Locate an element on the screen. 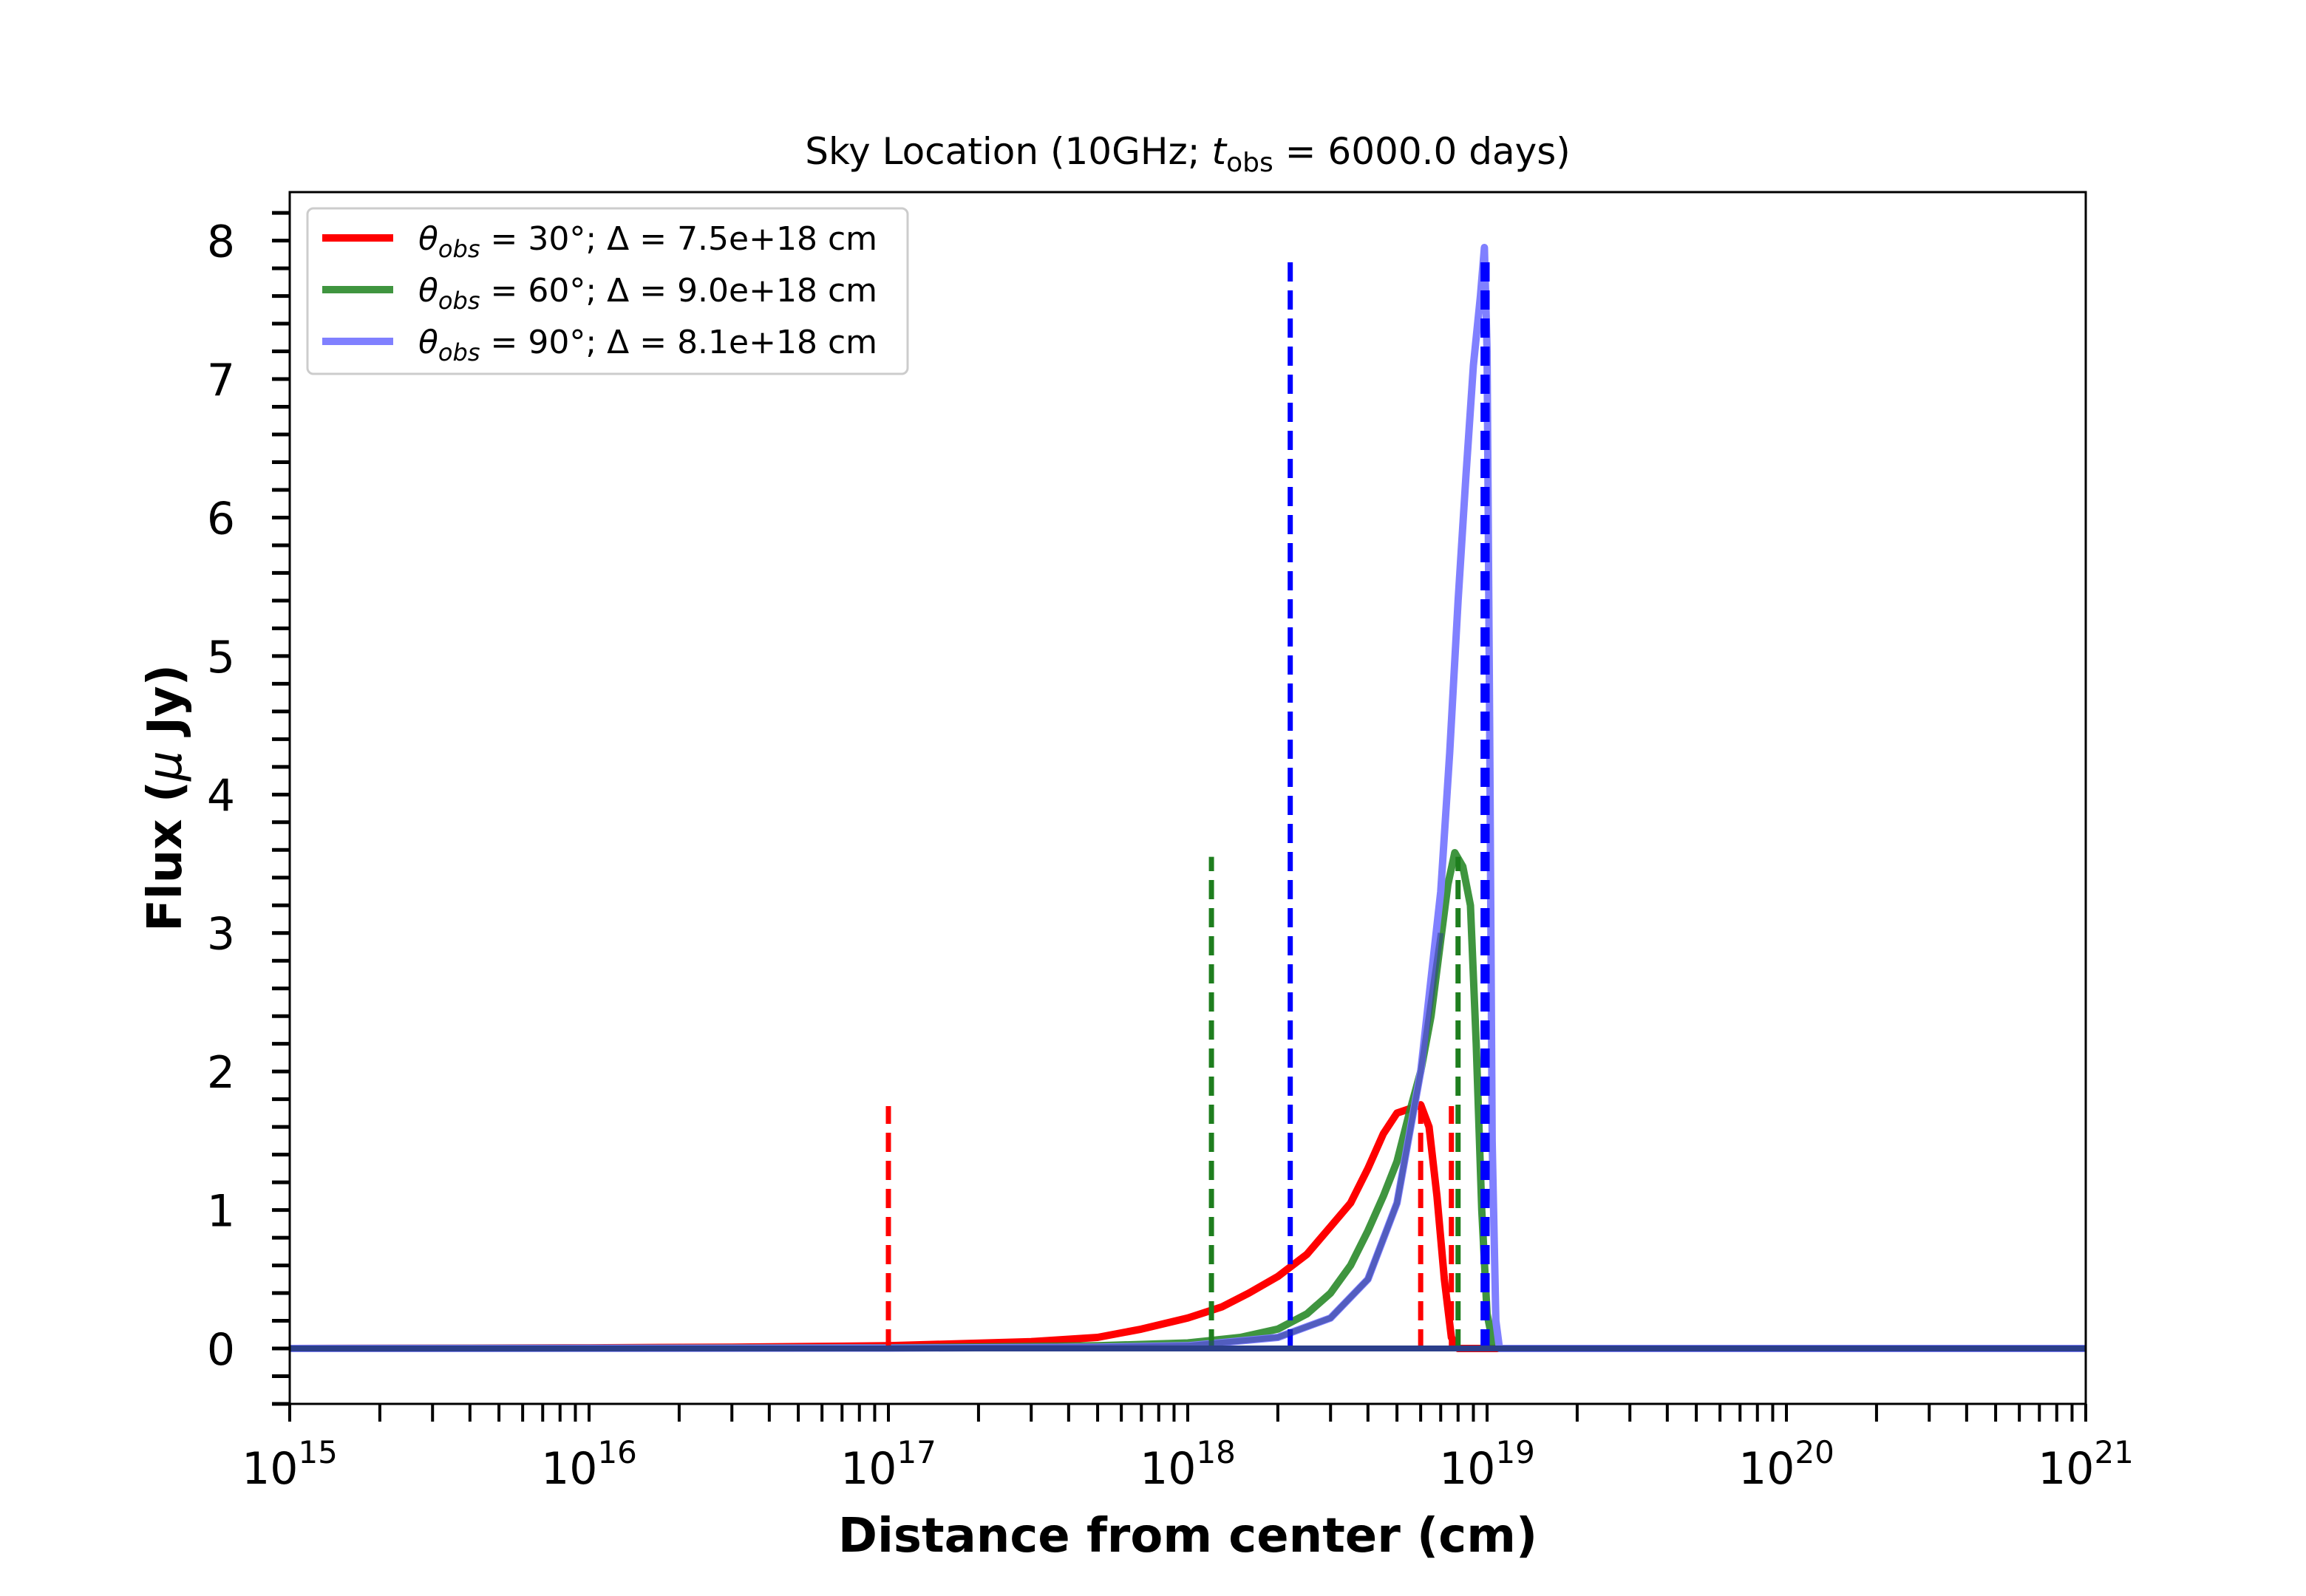 This screenshot has width=2306, height=1596. legend-label: θobs = 60°; Δ = 9.0e+18 cm is located at coordinates (648, 293).